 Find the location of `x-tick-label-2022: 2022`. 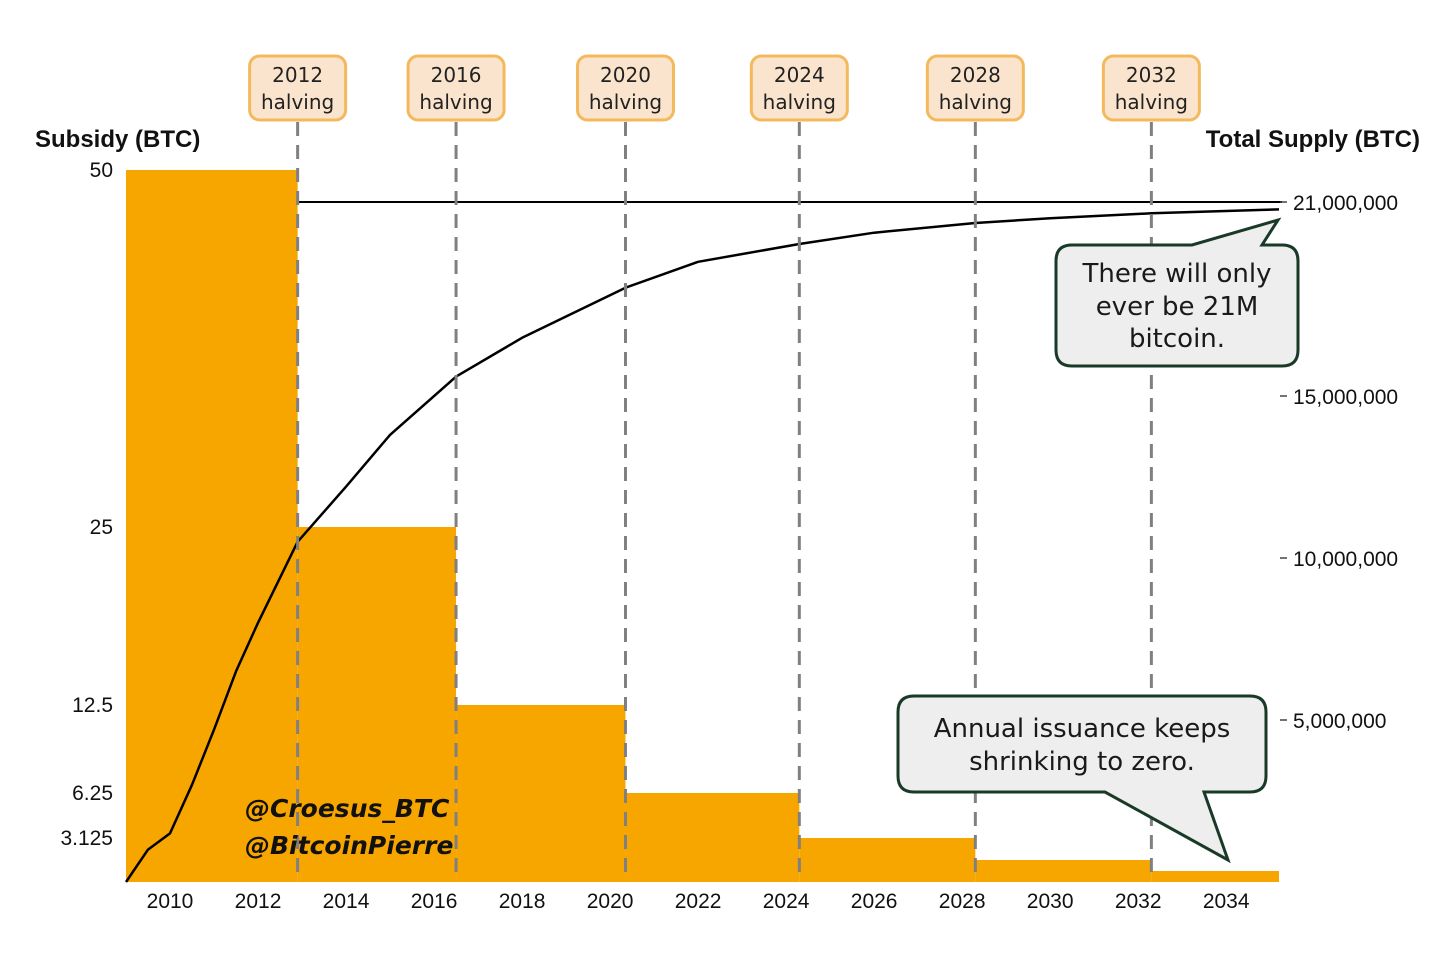

x-tick-label-2022: 2022 is located at coordinates (698, 901).